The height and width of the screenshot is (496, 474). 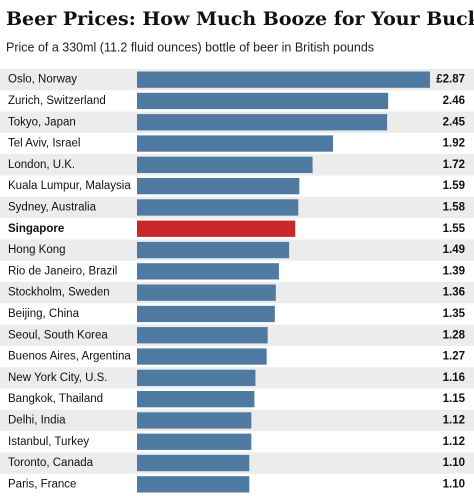 I want to click on category-label: Bangkok, Thailand, so click(x=55, y=399).